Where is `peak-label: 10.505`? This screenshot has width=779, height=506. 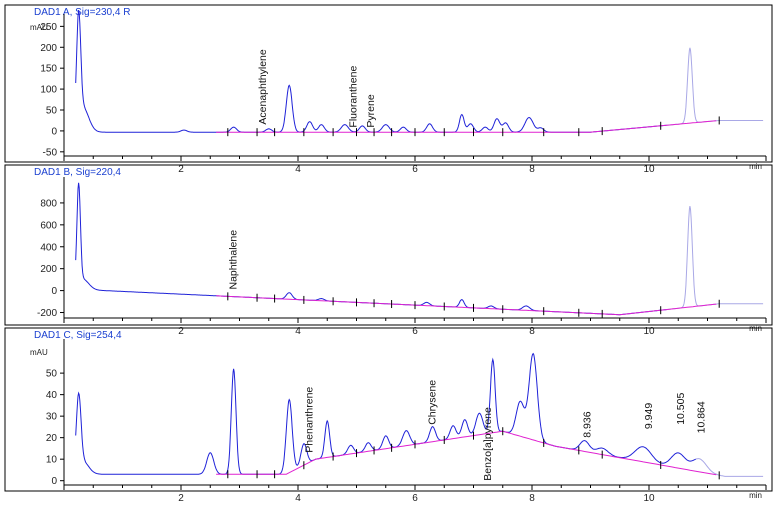
peak-label: 10.505 is located at coordinates (681, 409).